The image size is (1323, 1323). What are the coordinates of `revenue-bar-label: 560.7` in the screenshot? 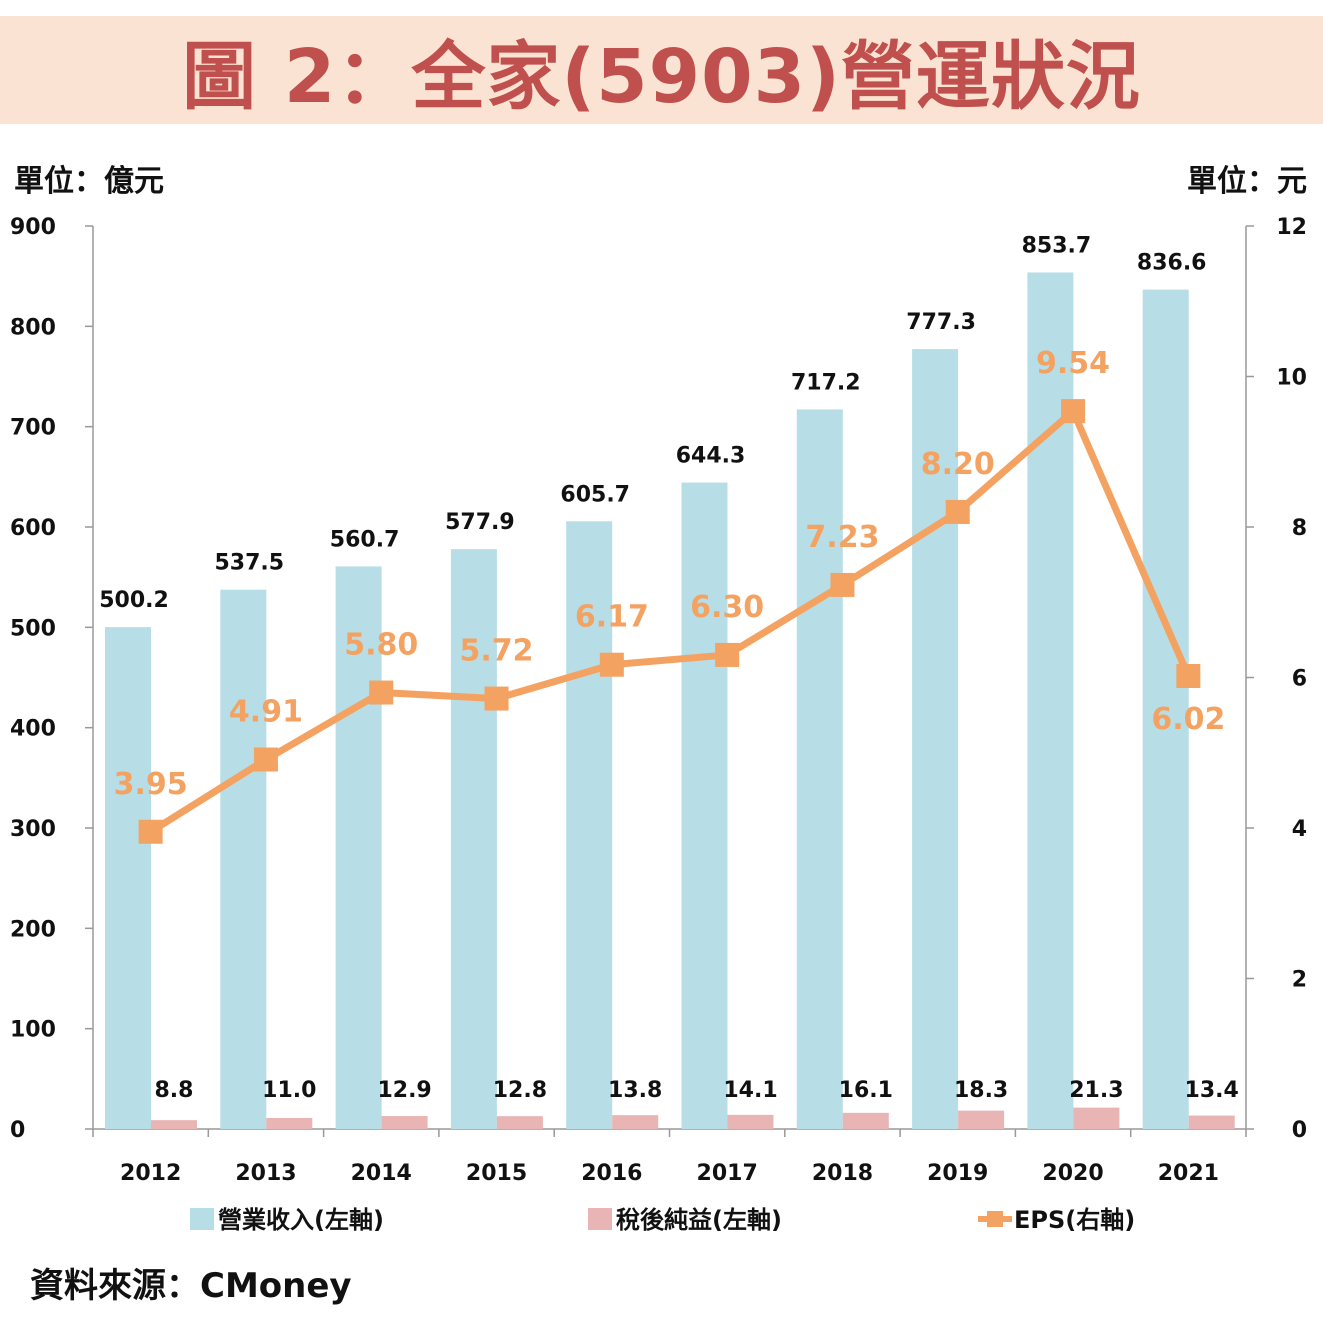 It's located at (365, 539).